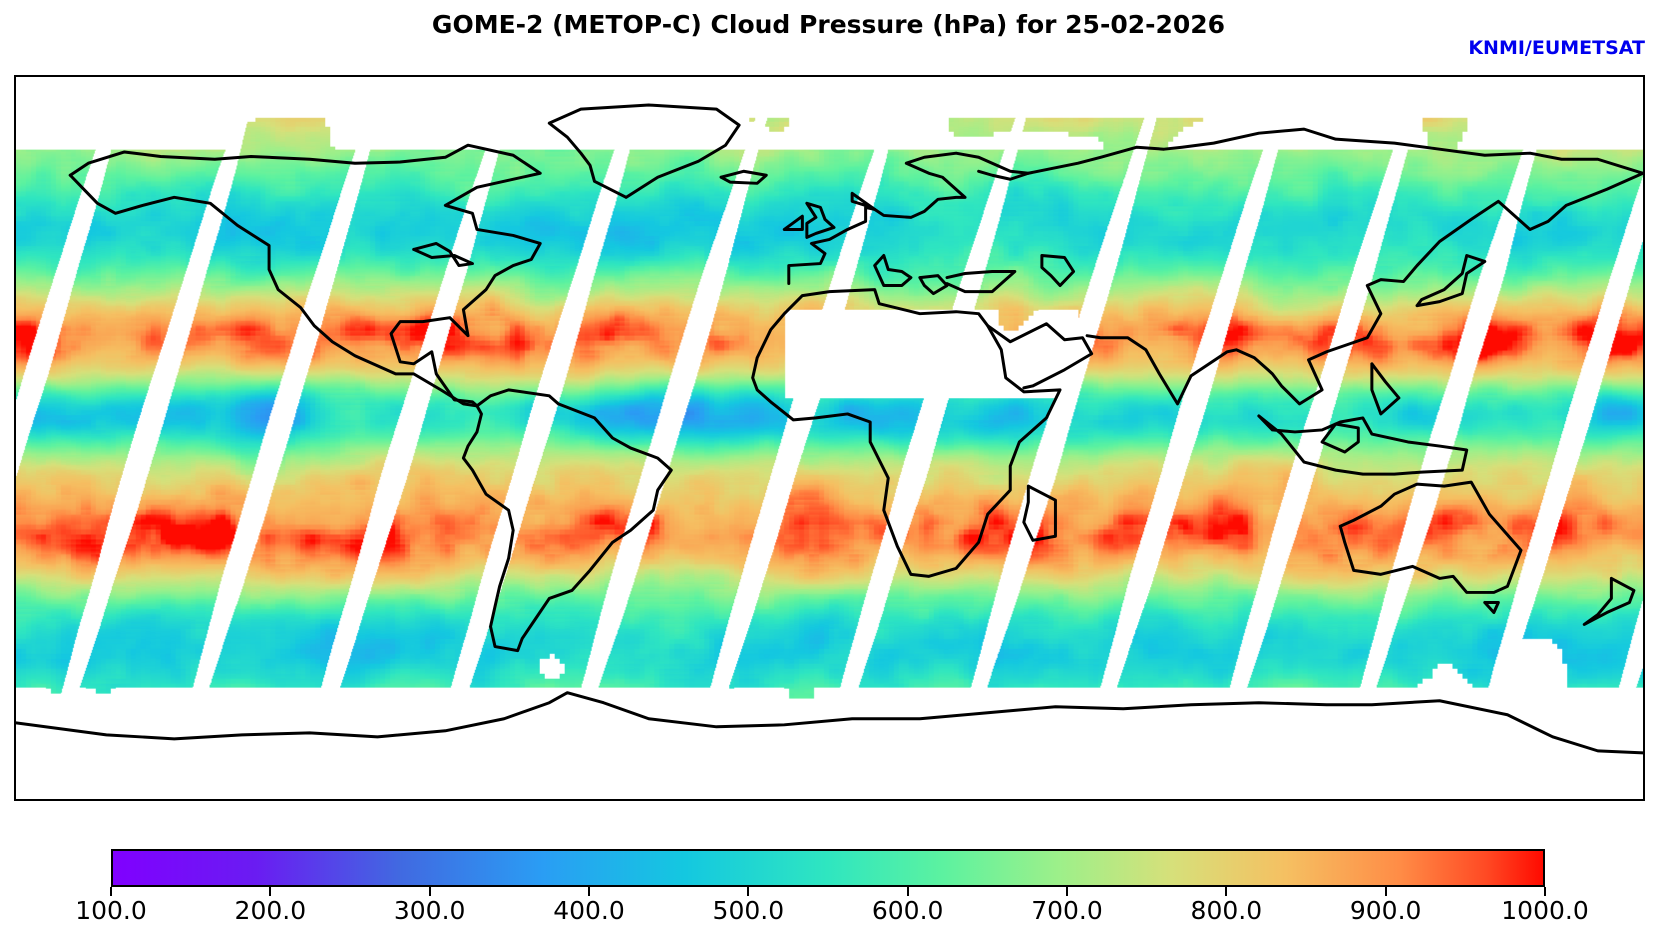 The width and height of the screenshot is (1657, 951). I want to click on colorbar-tick-label: 1000.0, so click(1545, 910).